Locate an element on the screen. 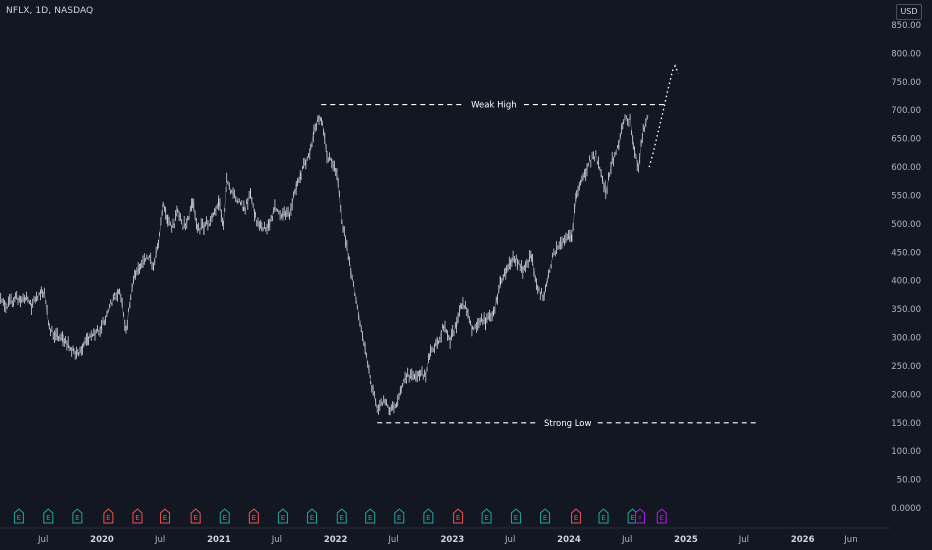 The height and width of the screenshot is (550, 932). price-axis-label: 300.00 is located at coordinates (906, 339).